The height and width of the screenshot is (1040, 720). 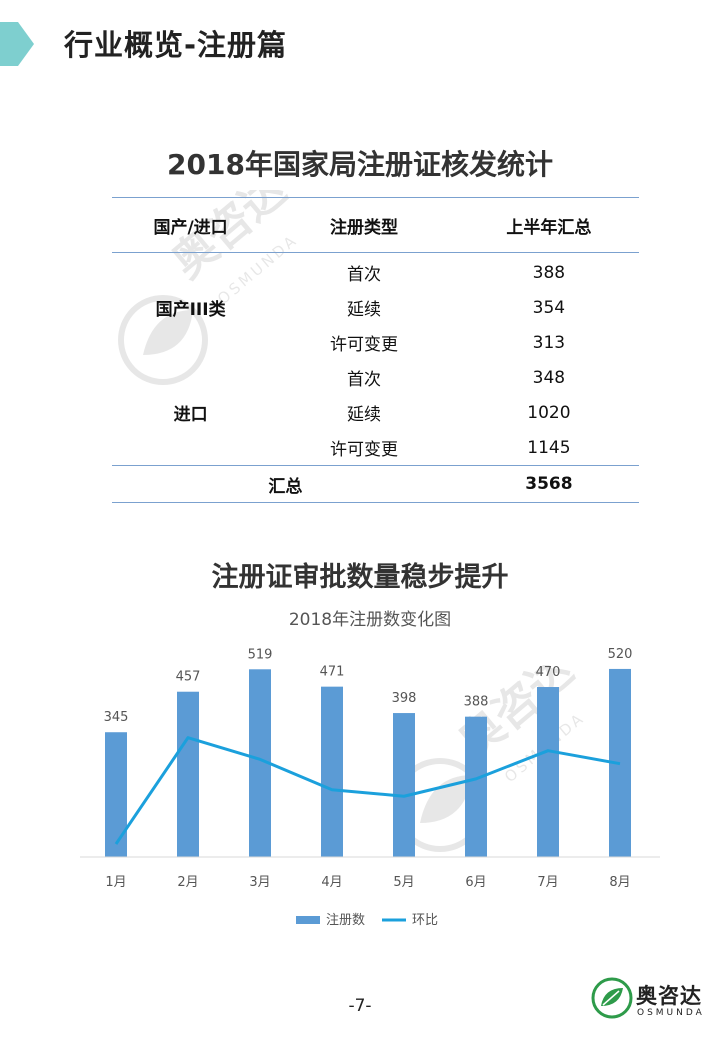 I want to click on series-line-ratio, so click(x=367, y=790).